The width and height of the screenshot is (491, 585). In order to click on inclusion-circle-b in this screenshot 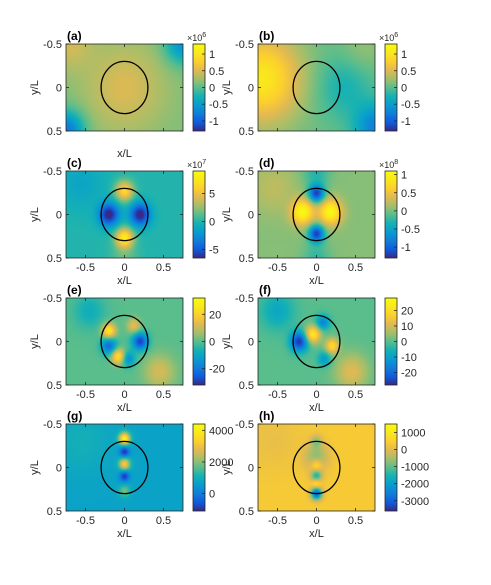, I will do `click(316, 87)`.